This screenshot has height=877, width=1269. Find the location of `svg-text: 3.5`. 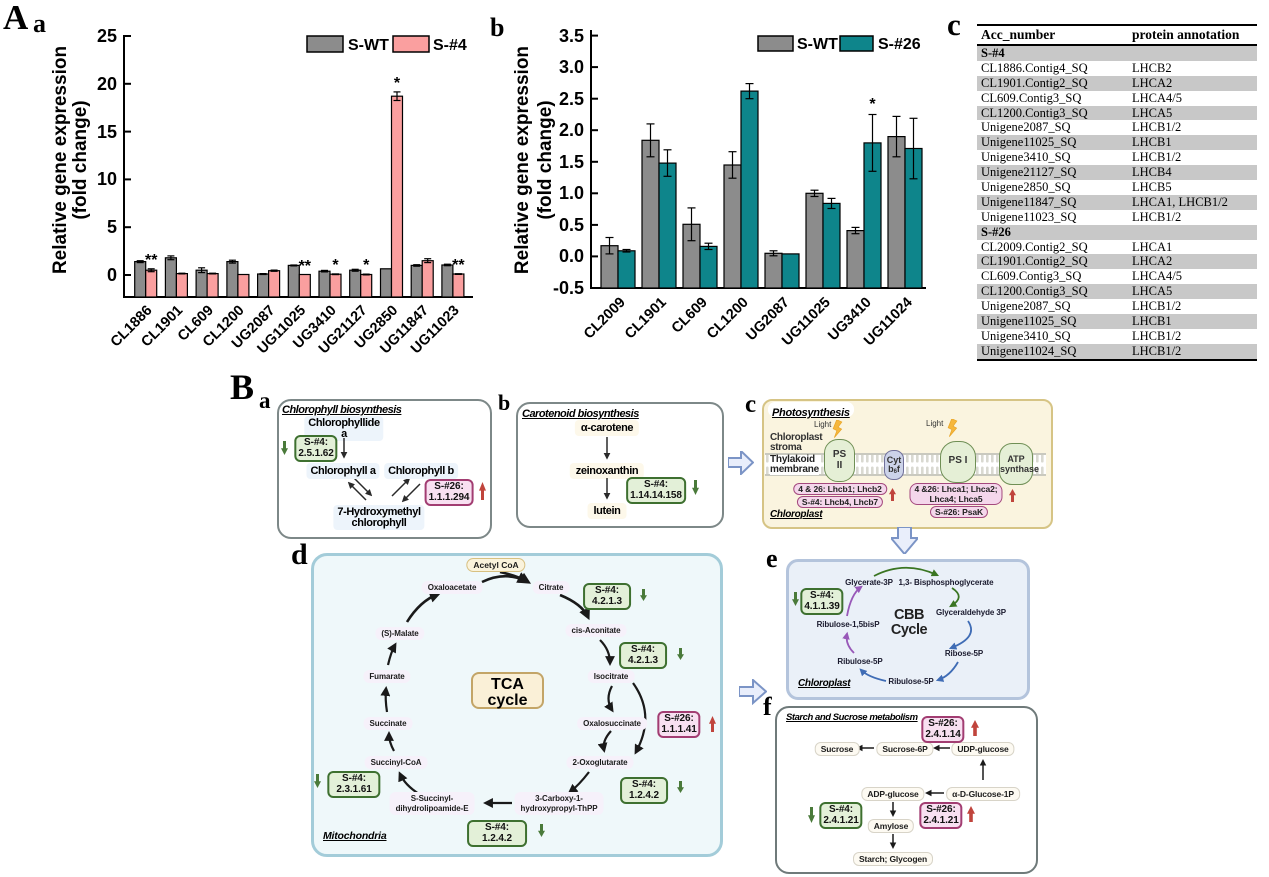

svg-text: 3.5 is located at coordinates (571, 36).